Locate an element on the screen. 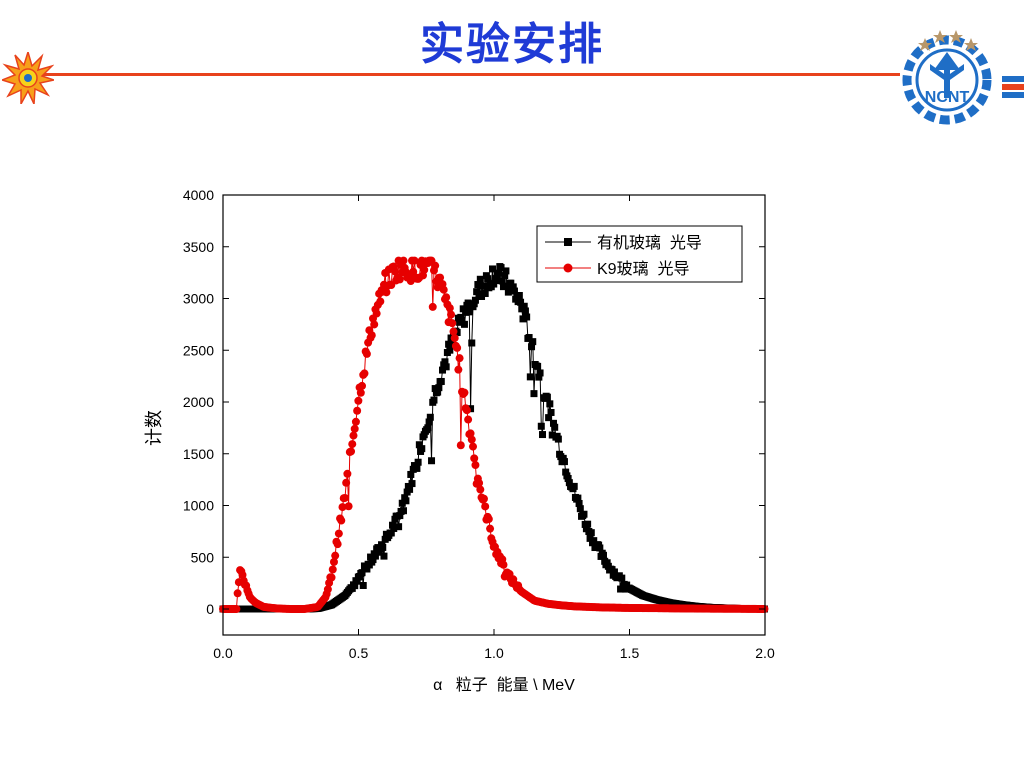 The image size is (1024, 768). y-tick-label: 1500 is located at coordinates (198, 454).